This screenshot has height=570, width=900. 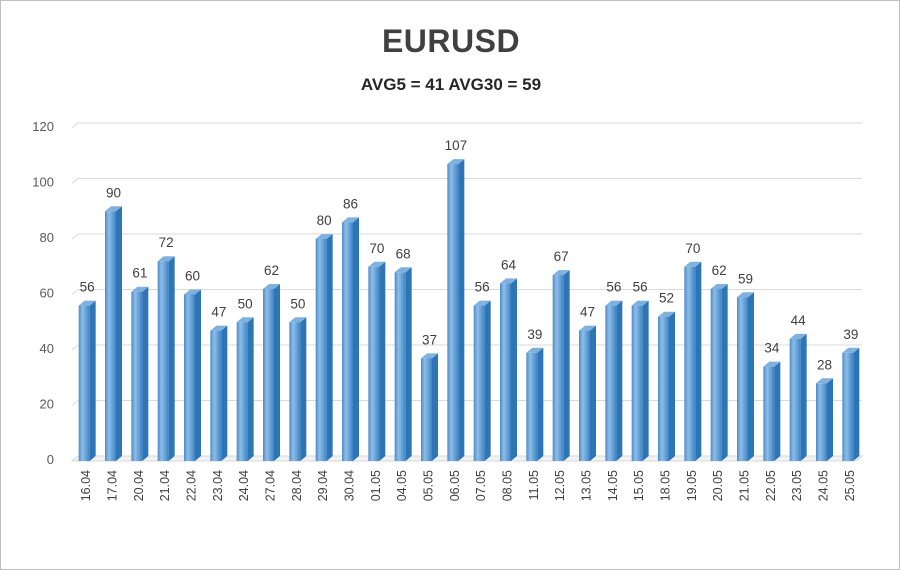 I want to click on x-tick-label: 30.04, so click(x=350, y=485).